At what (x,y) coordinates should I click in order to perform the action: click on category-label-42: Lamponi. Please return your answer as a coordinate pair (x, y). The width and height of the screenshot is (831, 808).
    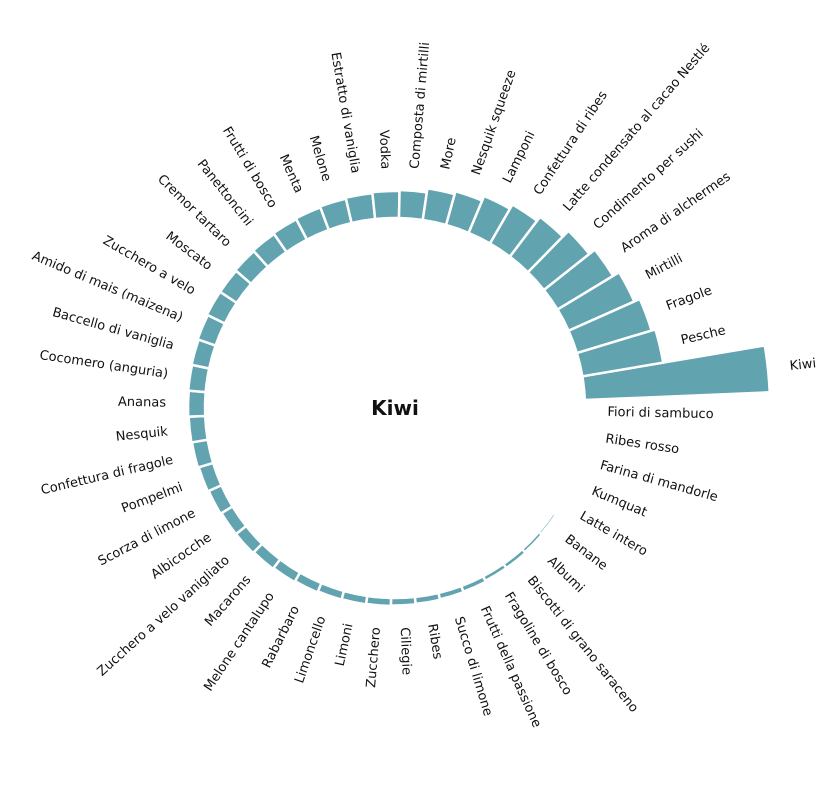
    Looking at the image, I should click on (519, 157).